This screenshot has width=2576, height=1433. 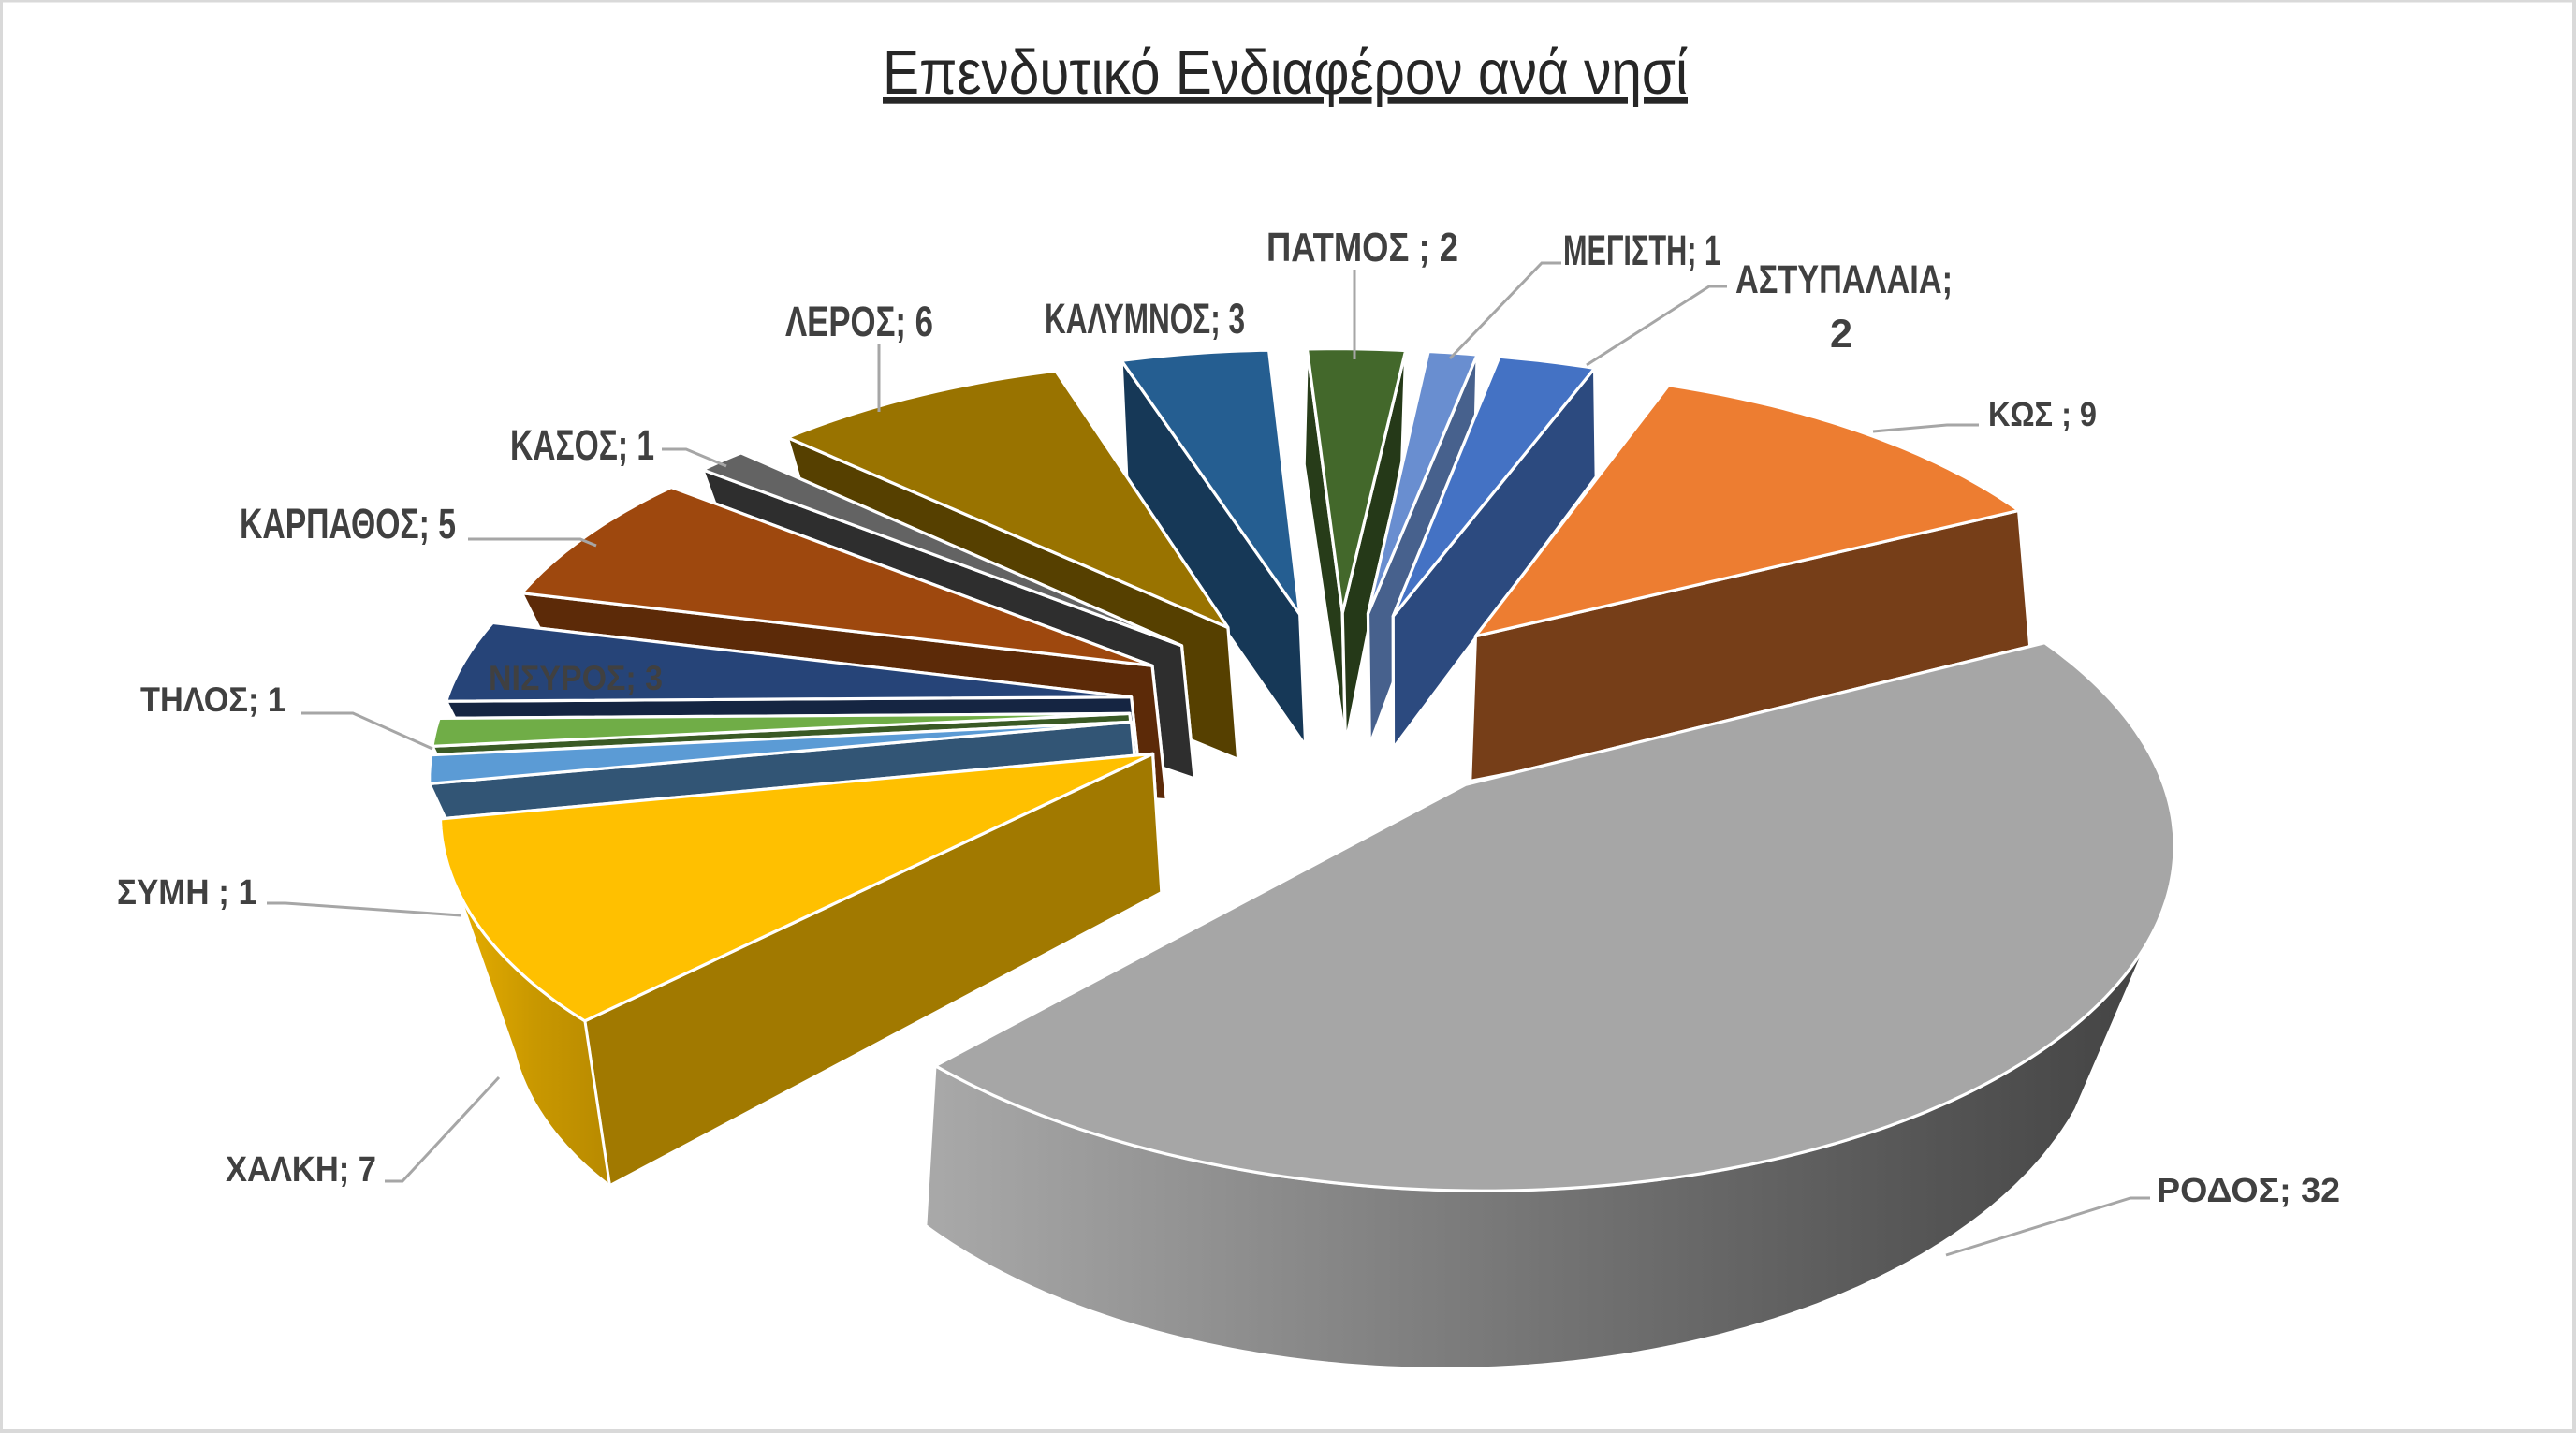 I want to click on svg-text: ΚΩΣ ; 9, so click(x=2042, y=414).